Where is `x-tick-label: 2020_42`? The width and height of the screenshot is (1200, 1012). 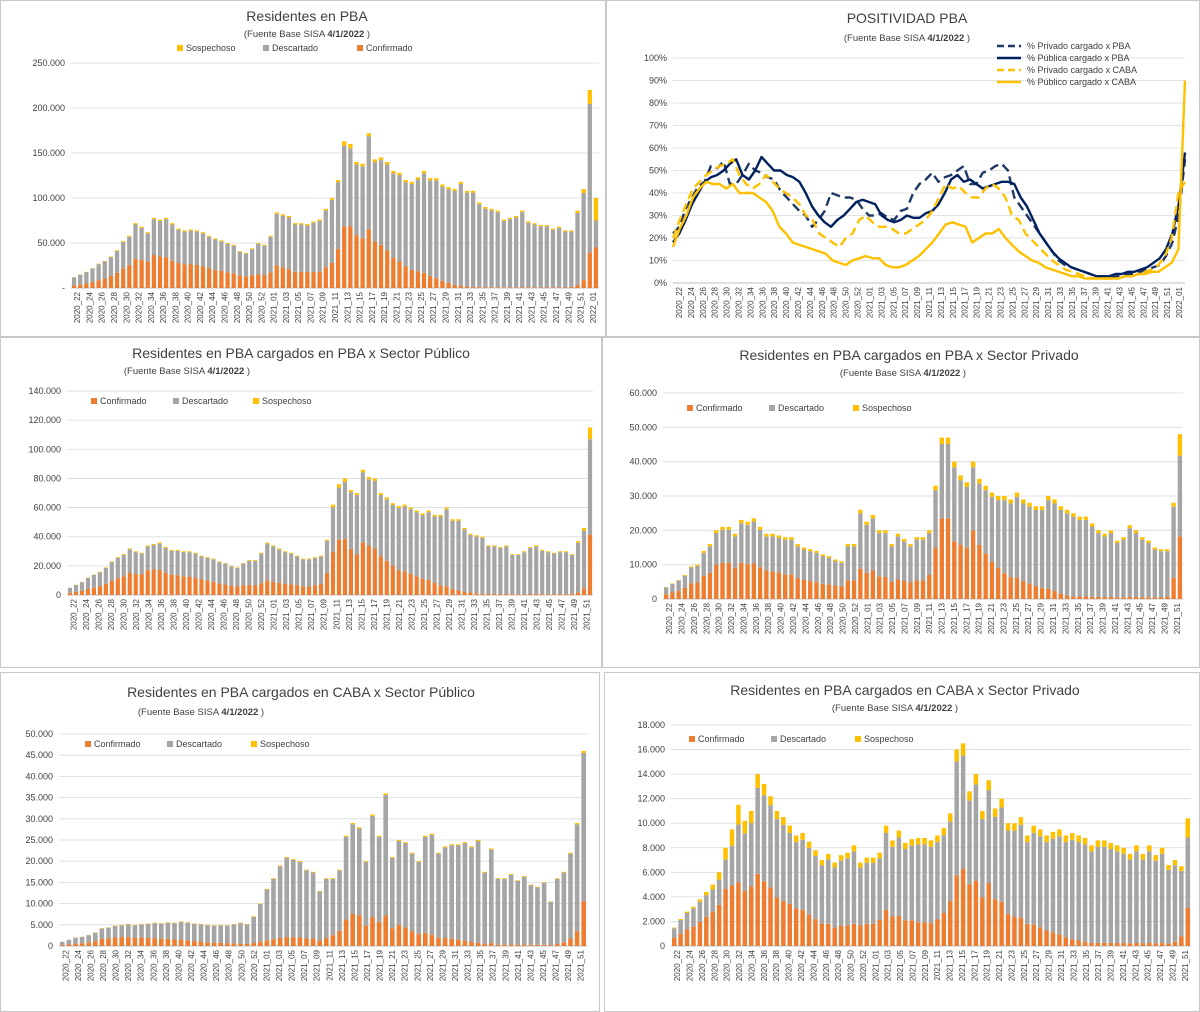 x-tick-label: 2020_42 is located at coordinates (801, 965).